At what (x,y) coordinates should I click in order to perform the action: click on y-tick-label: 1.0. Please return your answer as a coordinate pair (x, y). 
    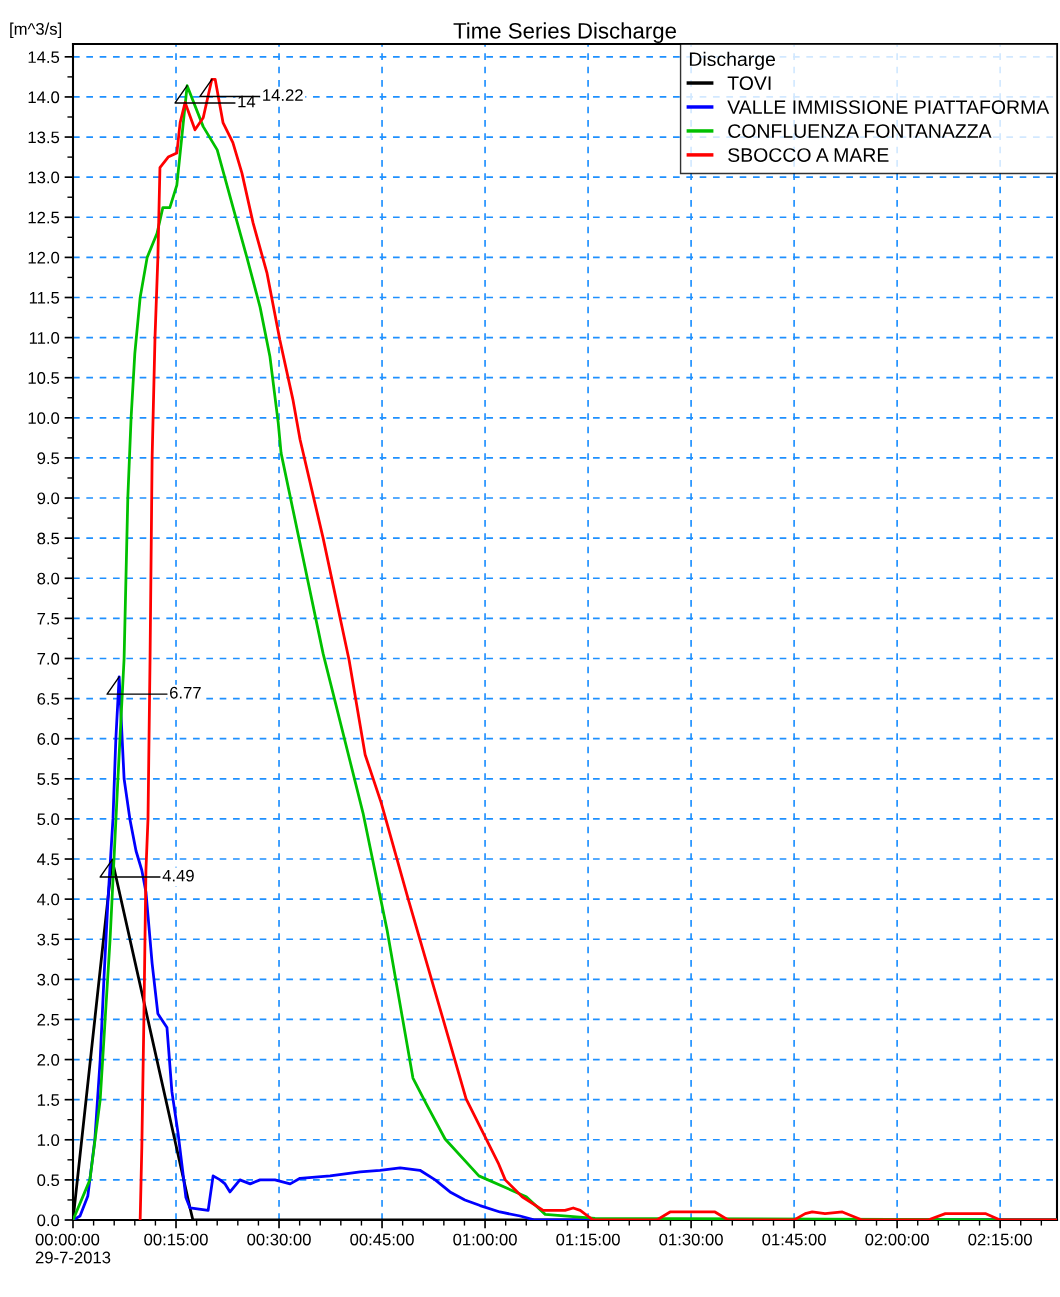
    Looking at the image, I should click on (48, 1140).